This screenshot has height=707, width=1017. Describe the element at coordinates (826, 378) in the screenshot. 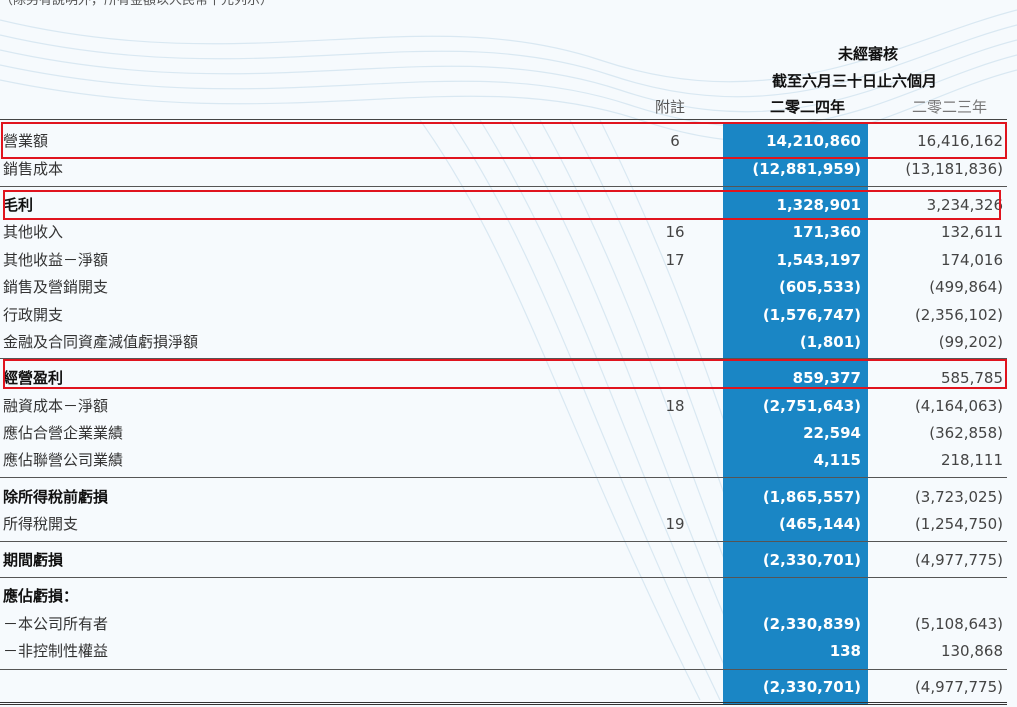

I see `row-value-2024: 859,377` at that location.